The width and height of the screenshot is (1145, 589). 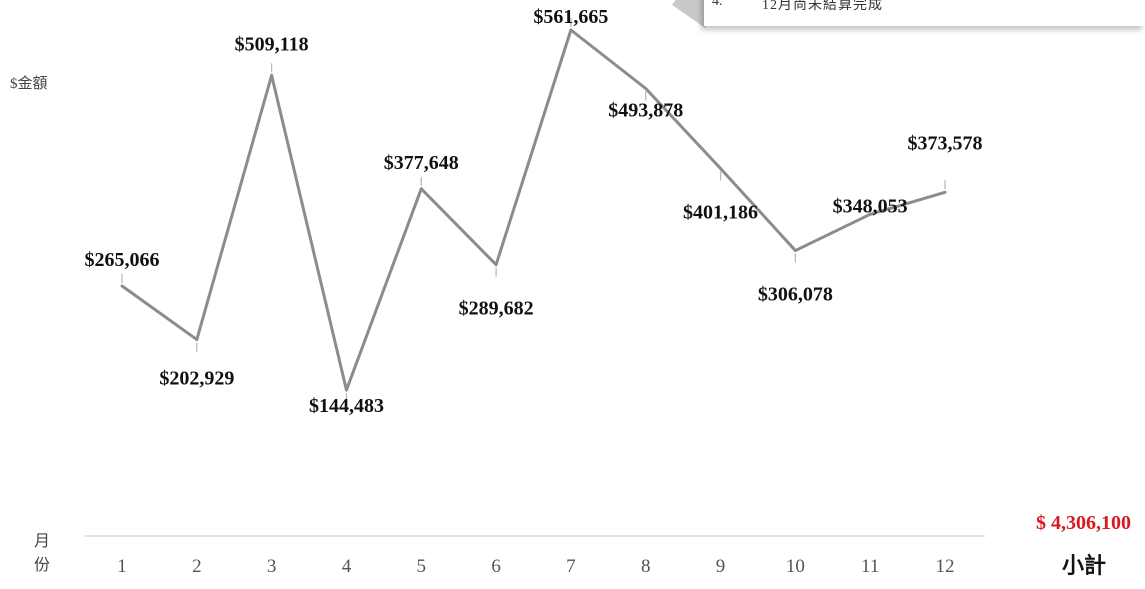 I want to click on x-tick-label: 8, so click(x=646, y=566).